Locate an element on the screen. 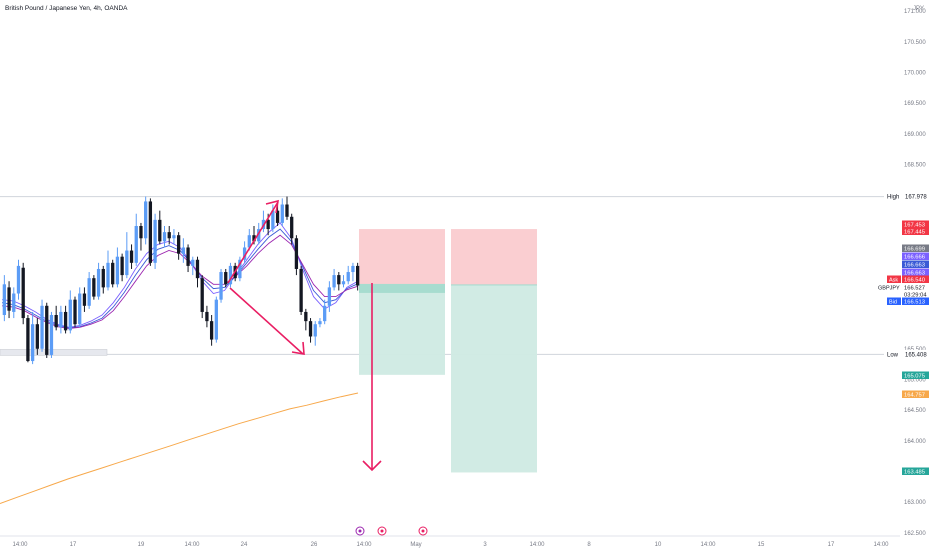  up-arrow-line is located at coordinates (253, 242).